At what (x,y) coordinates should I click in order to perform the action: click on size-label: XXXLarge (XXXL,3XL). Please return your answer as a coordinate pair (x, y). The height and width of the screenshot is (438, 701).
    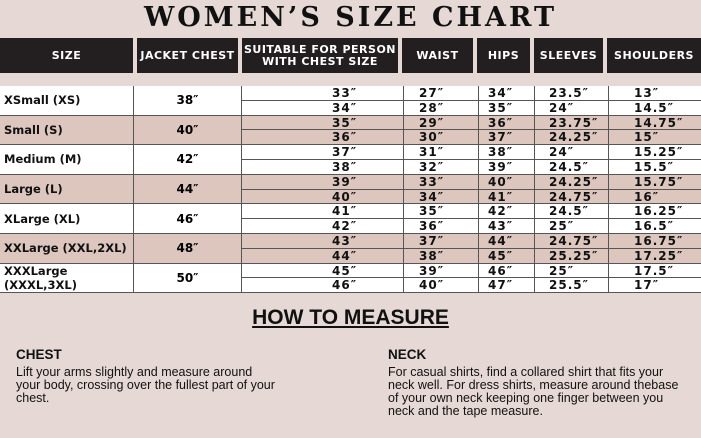
    Looking at the image, I should click on (66, 279).